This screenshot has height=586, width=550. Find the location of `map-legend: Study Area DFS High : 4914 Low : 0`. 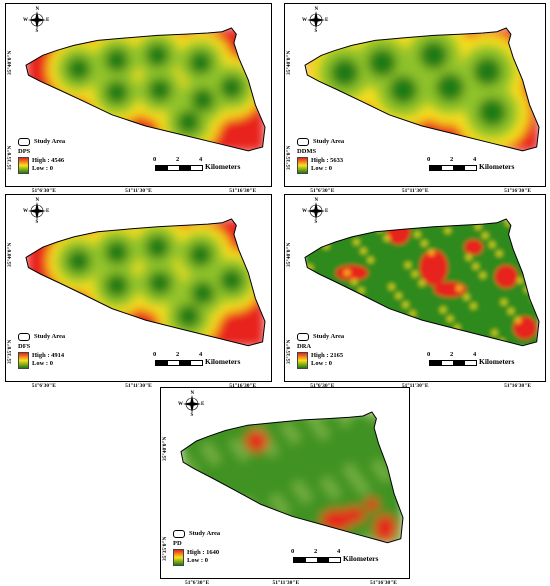

map-legend: Study Area DFS High : 4914 Low : 0 is located at coordinates (41, 351).